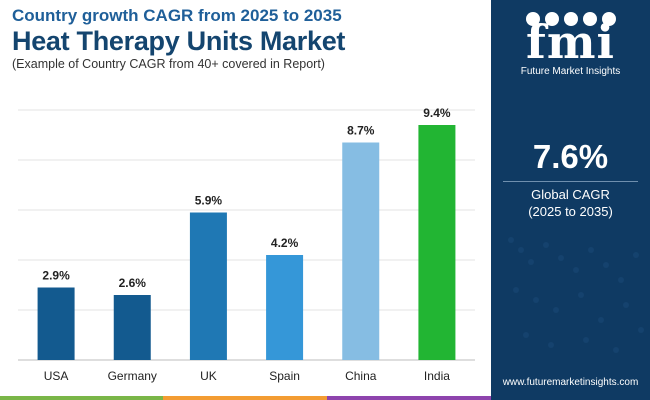 The width and height of the screenshot is (650, 400). I want to click on x-tick-label-usa: USA, so click(56, 376).